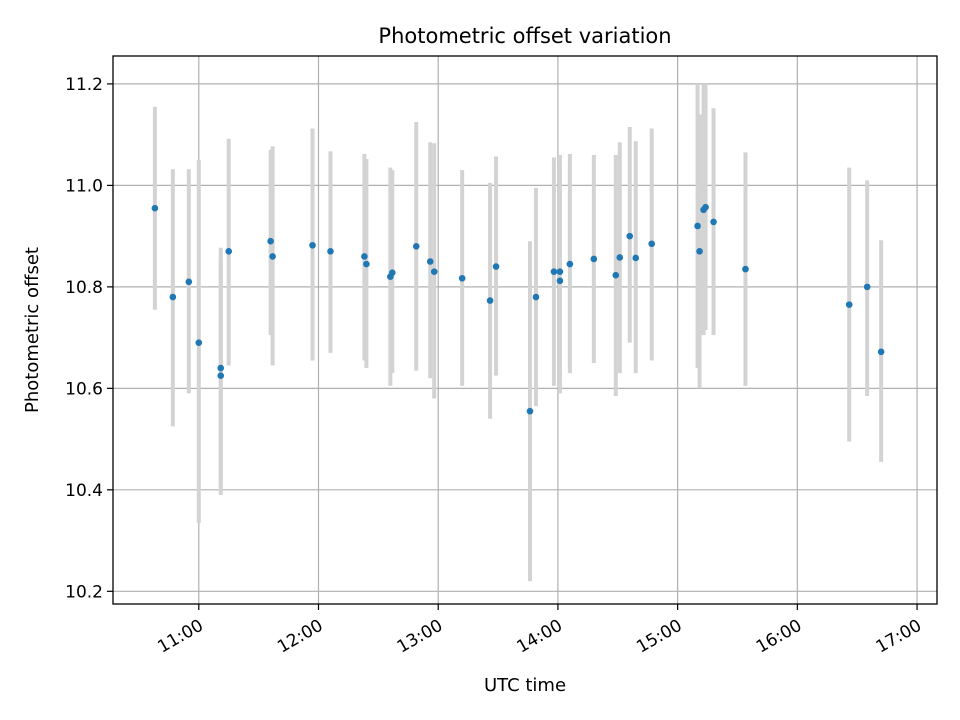 The width and height of the screenshot is (960, 720). Describe the element at coordinates (84, 85) in the screenshot. I see `y-tick-label: 11.2` at that location.